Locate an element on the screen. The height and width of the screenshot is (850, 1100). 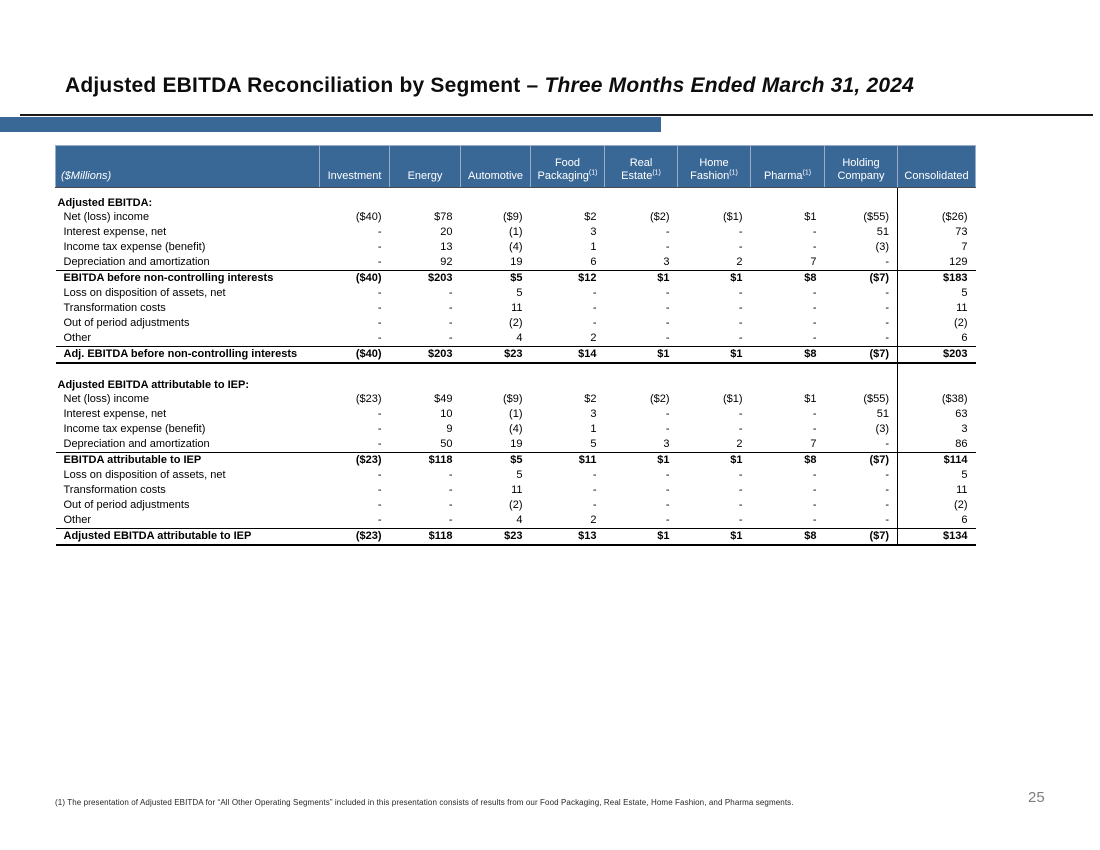
cell-value: $8 is located at coordinates (787, 278).